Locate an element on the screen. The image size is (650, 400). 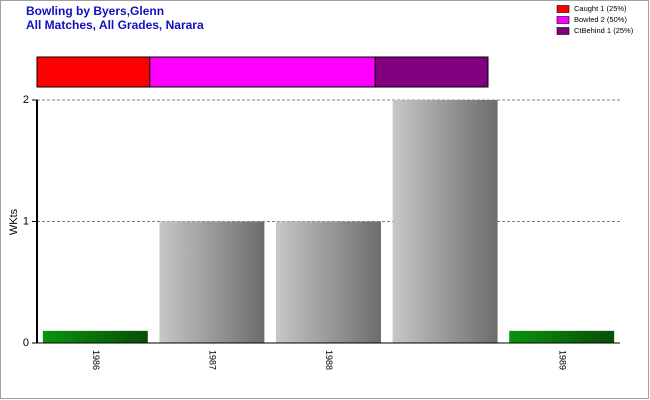
y-tick-label: 2 is located at coordinates (26, 100).